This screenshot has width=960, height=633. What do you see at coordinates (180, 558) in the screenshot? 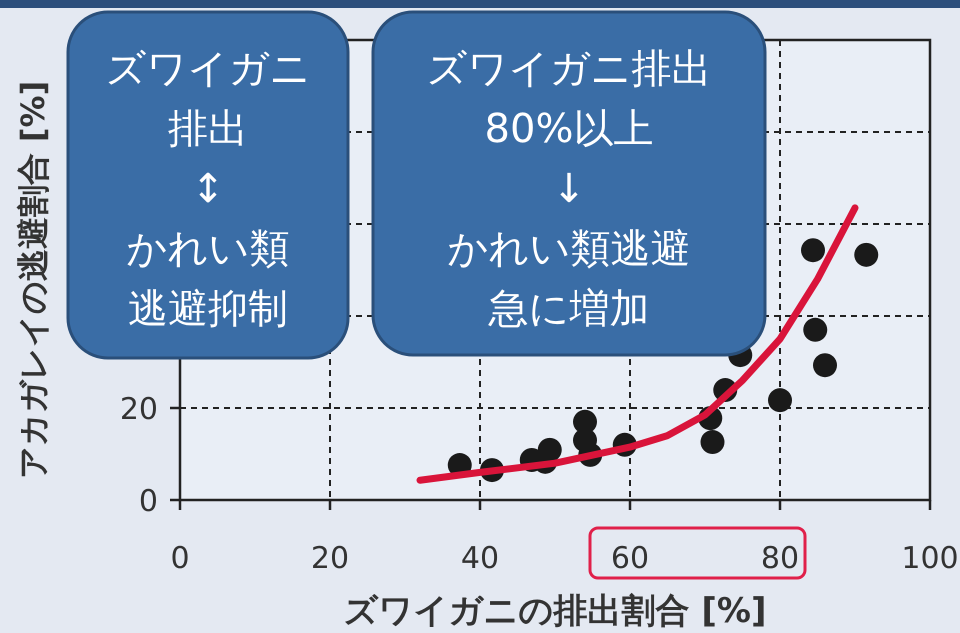
I see `x-tick-label: 0` at bounding box center [180, 558].